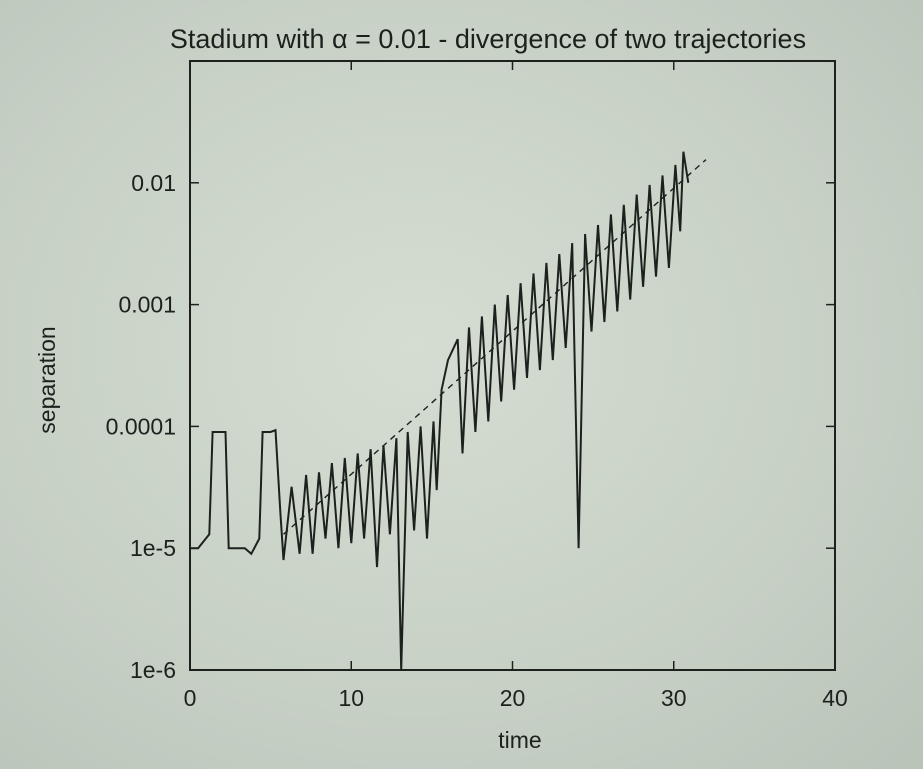 This screenshot has height=769, width=923. What do you see at coordinates (153, 183) in the screenshot?
I see `y-tick-label: 0.01` at bounding box center [153, 183].